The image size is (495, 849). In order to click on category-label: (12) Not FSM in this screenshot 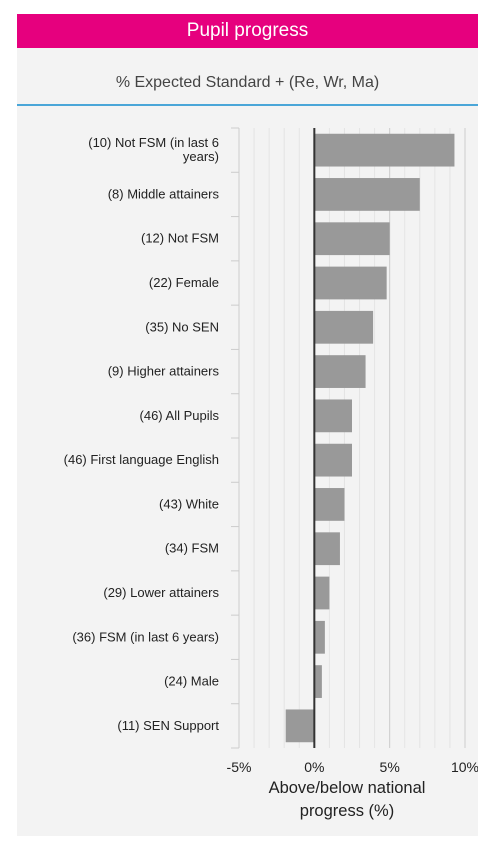, I will do `click(180, 238)`.